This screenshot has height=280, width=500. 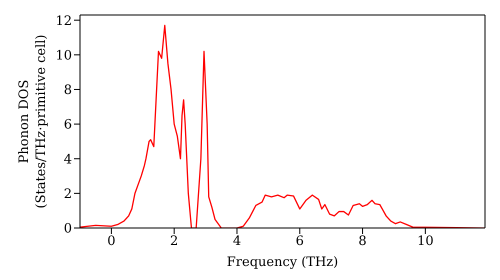 I want to click on x-tick-label: 10, so click(x=425, y=242).